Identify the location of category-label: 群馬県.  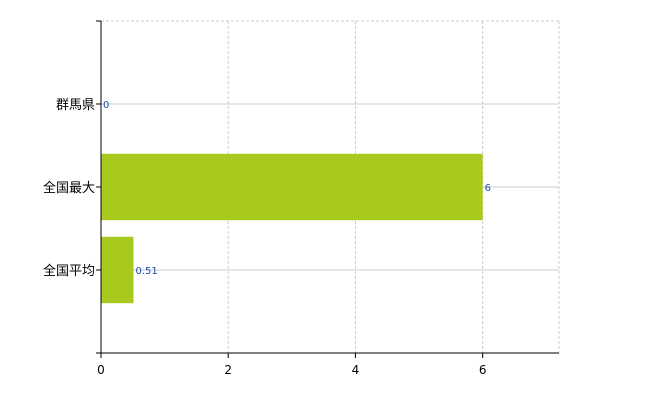
(75, 105).